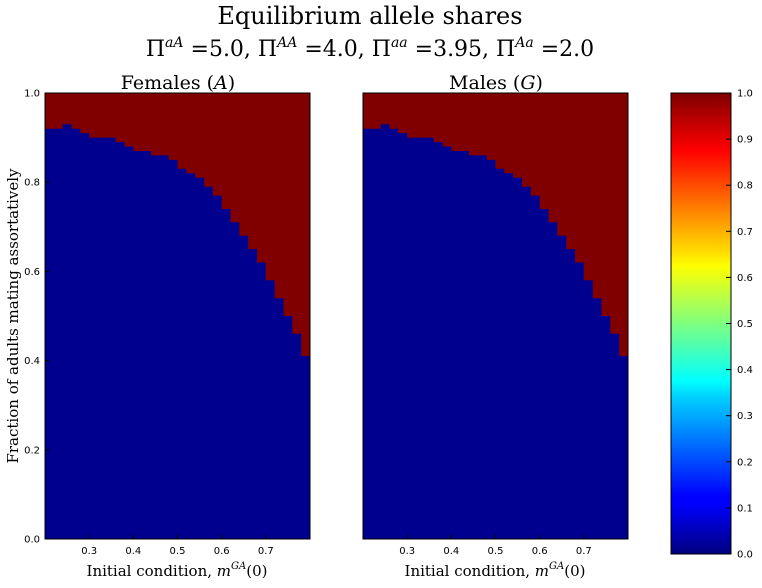 The height and width of the screenshot is (588, 762). I want to click on y-tick-label: 0.4, so click(32, 361).